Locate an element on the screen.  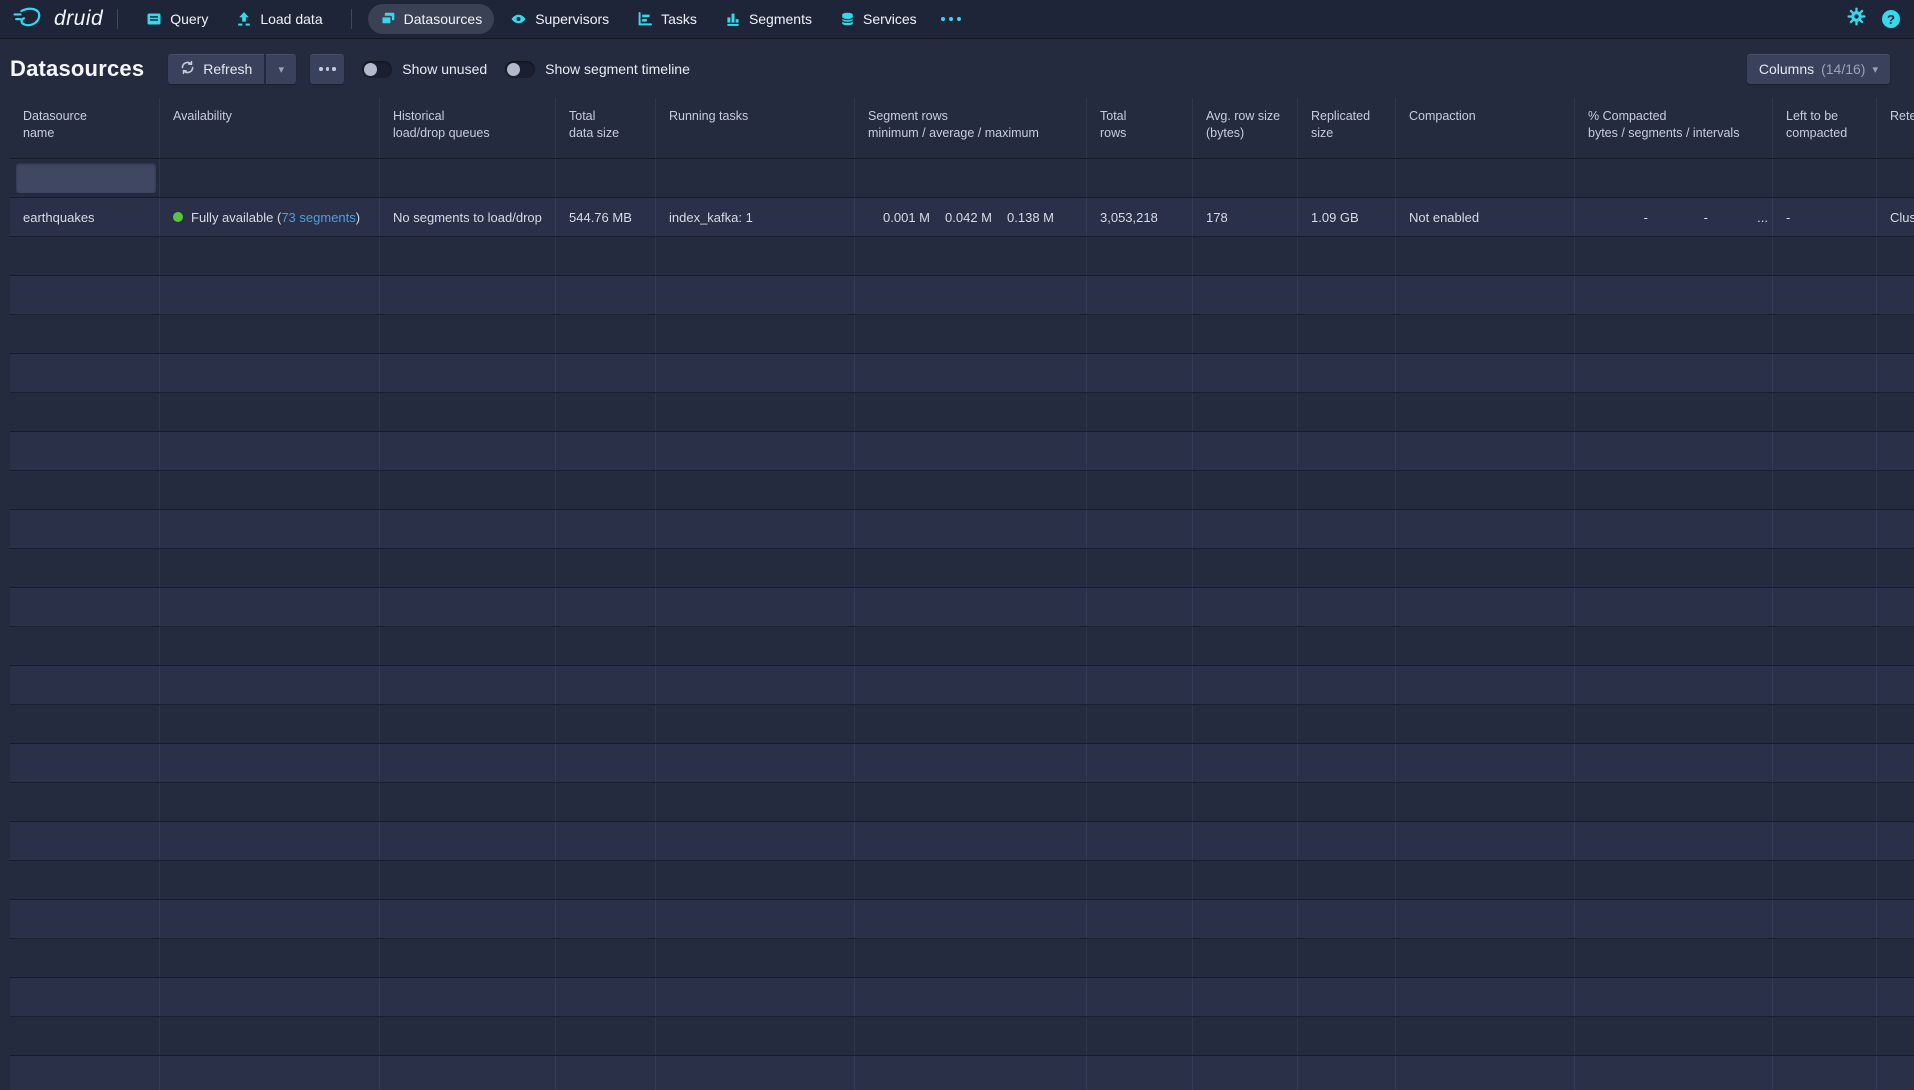
column-header-avg_row_size: Avg. row size (bytes) is located at coordinates (1245, 128).